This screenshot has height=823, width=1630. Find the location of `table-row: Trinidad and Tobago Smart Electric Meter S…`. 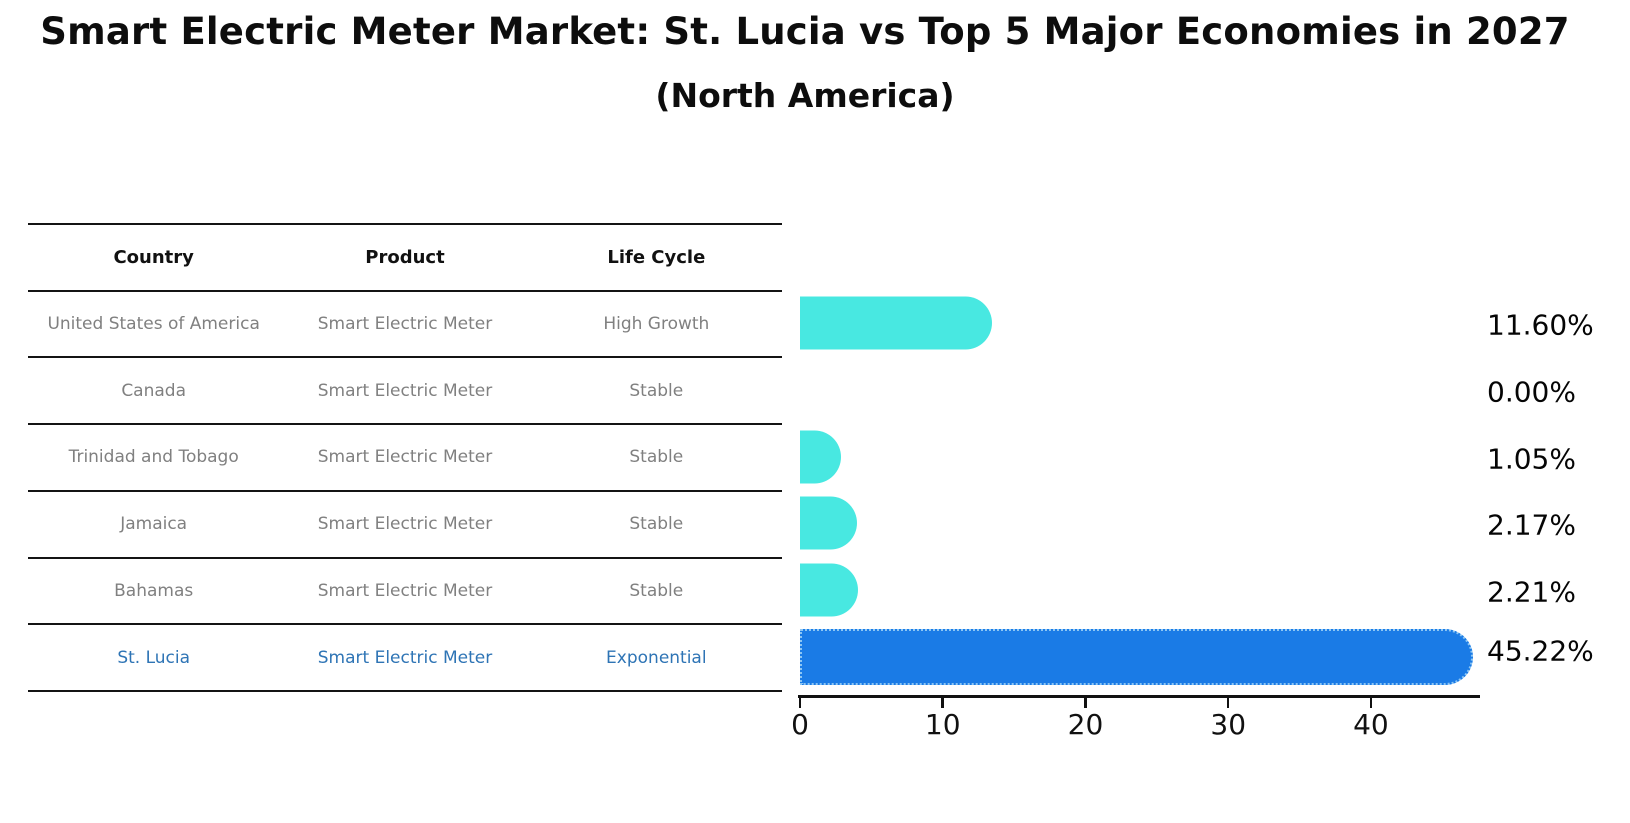

table-row: Trinidad and Tobago Smart Electric Meter S… is located at coordinates (405, 456).